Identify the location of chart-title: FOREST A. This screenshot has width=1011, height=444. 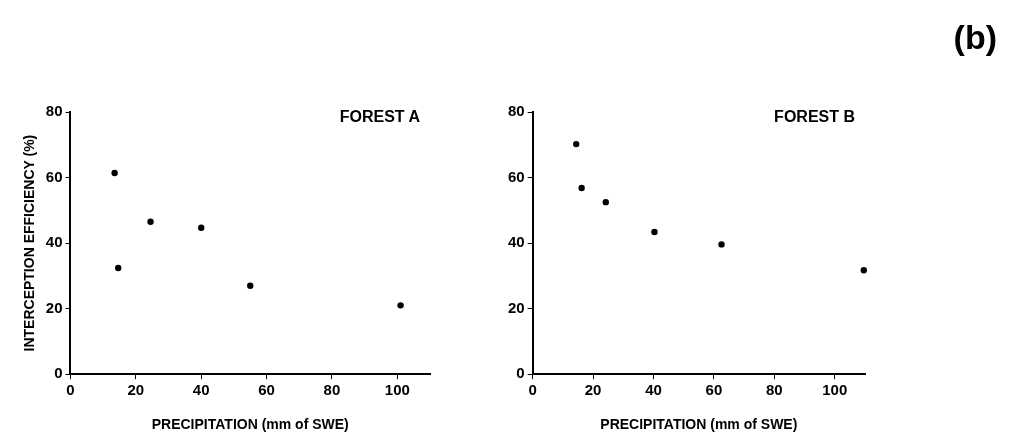
(380, 117).